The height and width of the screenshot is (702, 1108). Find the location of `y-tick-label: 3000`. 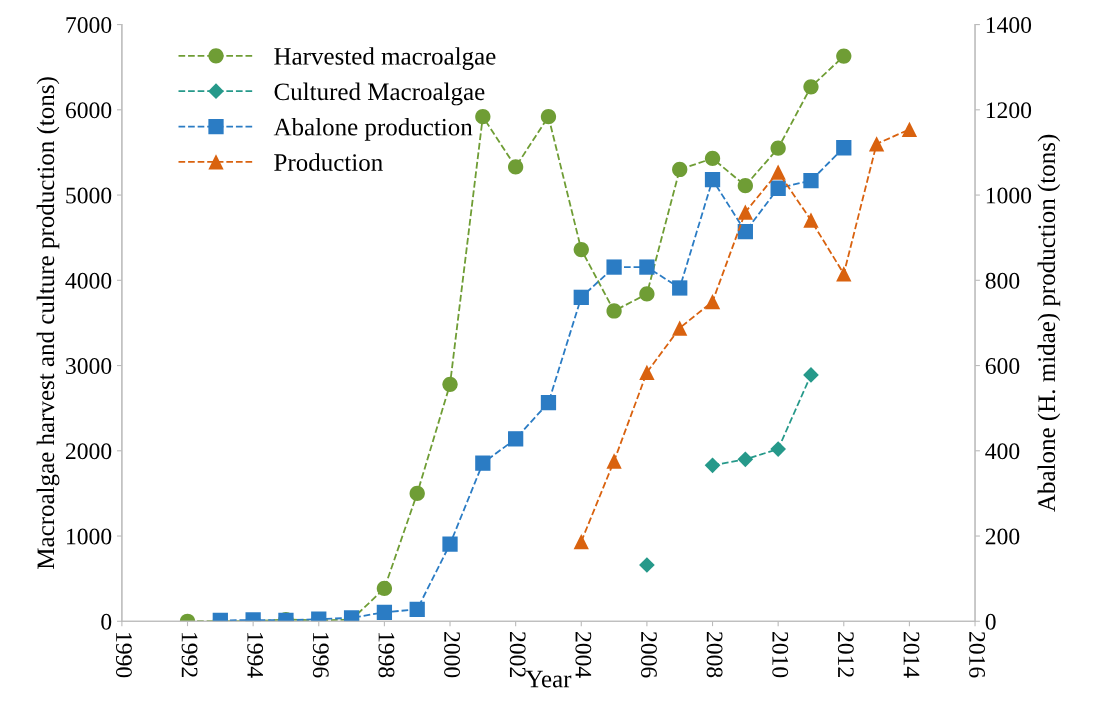

y-tick-label: 3000 is located at coordinates (89, 366).